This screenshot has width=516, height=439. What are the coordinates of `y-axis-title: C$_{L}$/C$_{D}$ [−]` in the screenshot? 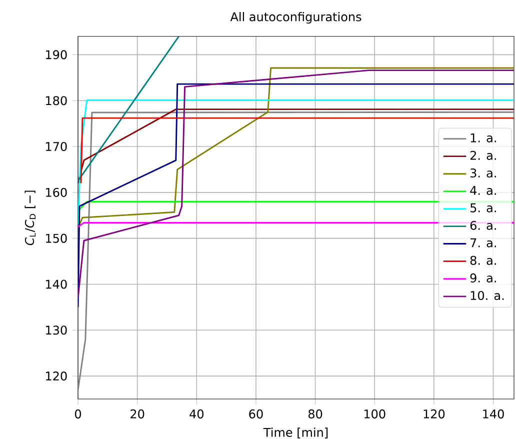 It's located at (30, 218).